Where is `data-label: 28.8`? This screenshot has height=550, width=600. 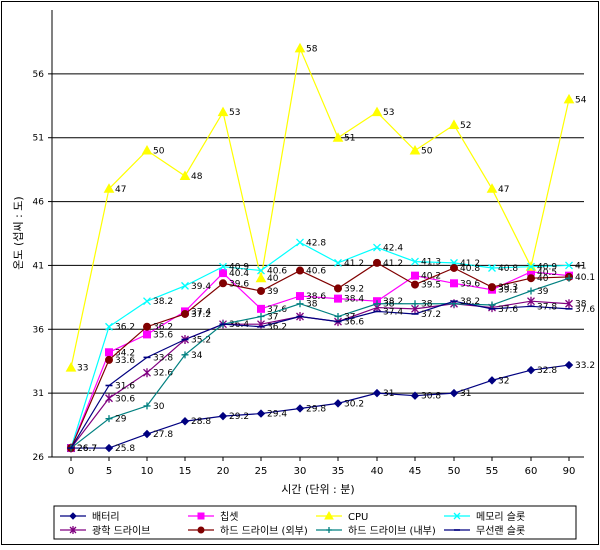
data-label: 28.8 is located at coordinates (201, 422).